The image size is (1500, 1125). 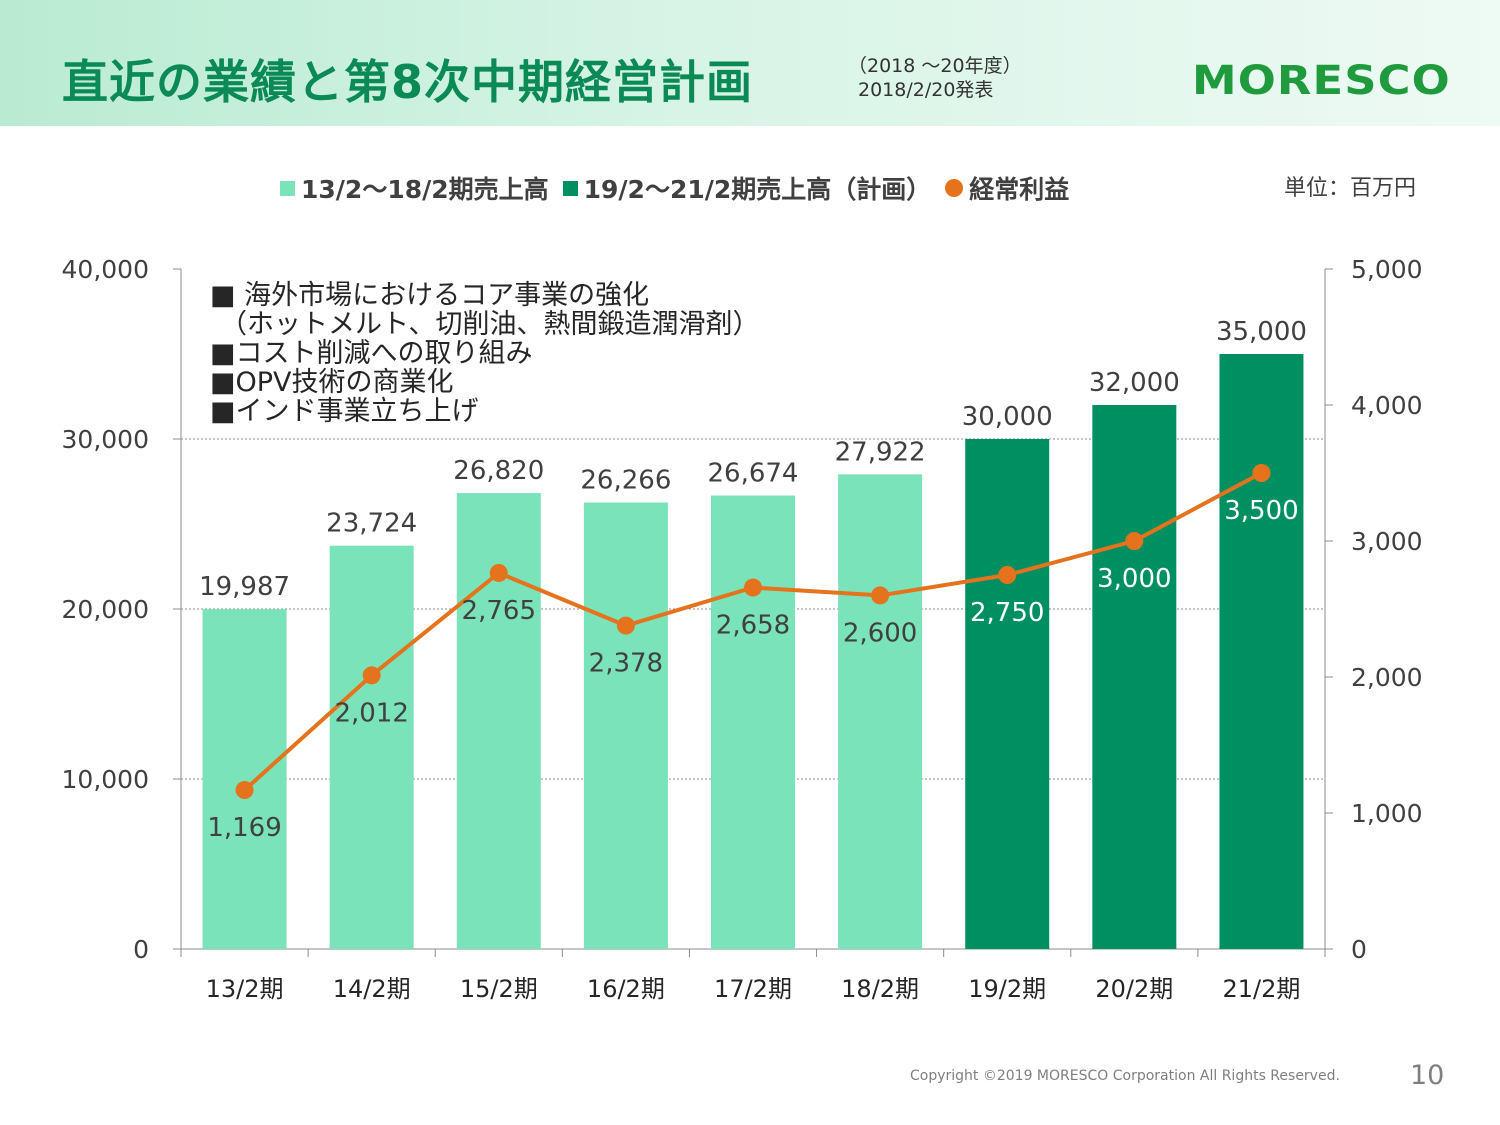 I want to click on note-item: ■ 海外市場におけるコア事業の強化, so click(x=430, y=295).